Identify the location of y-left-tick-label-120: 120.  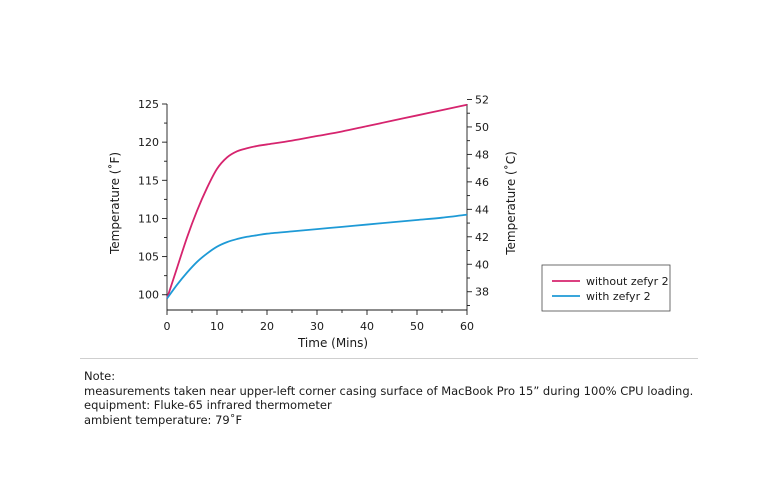
(148, 142).